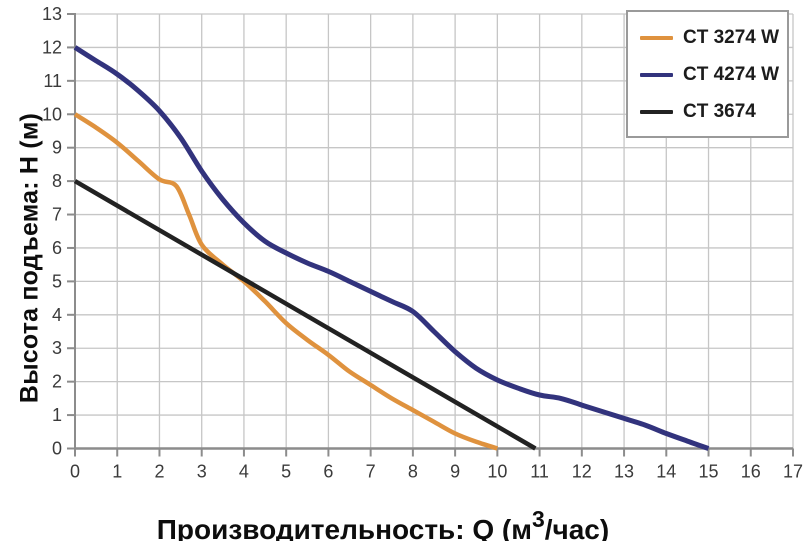 This screenshot has height=541, width=812. What do you see at coordinates (57, 348) in the screenshot?
I see `y-tick-label-3: 3` at bounding box center [57, 348].